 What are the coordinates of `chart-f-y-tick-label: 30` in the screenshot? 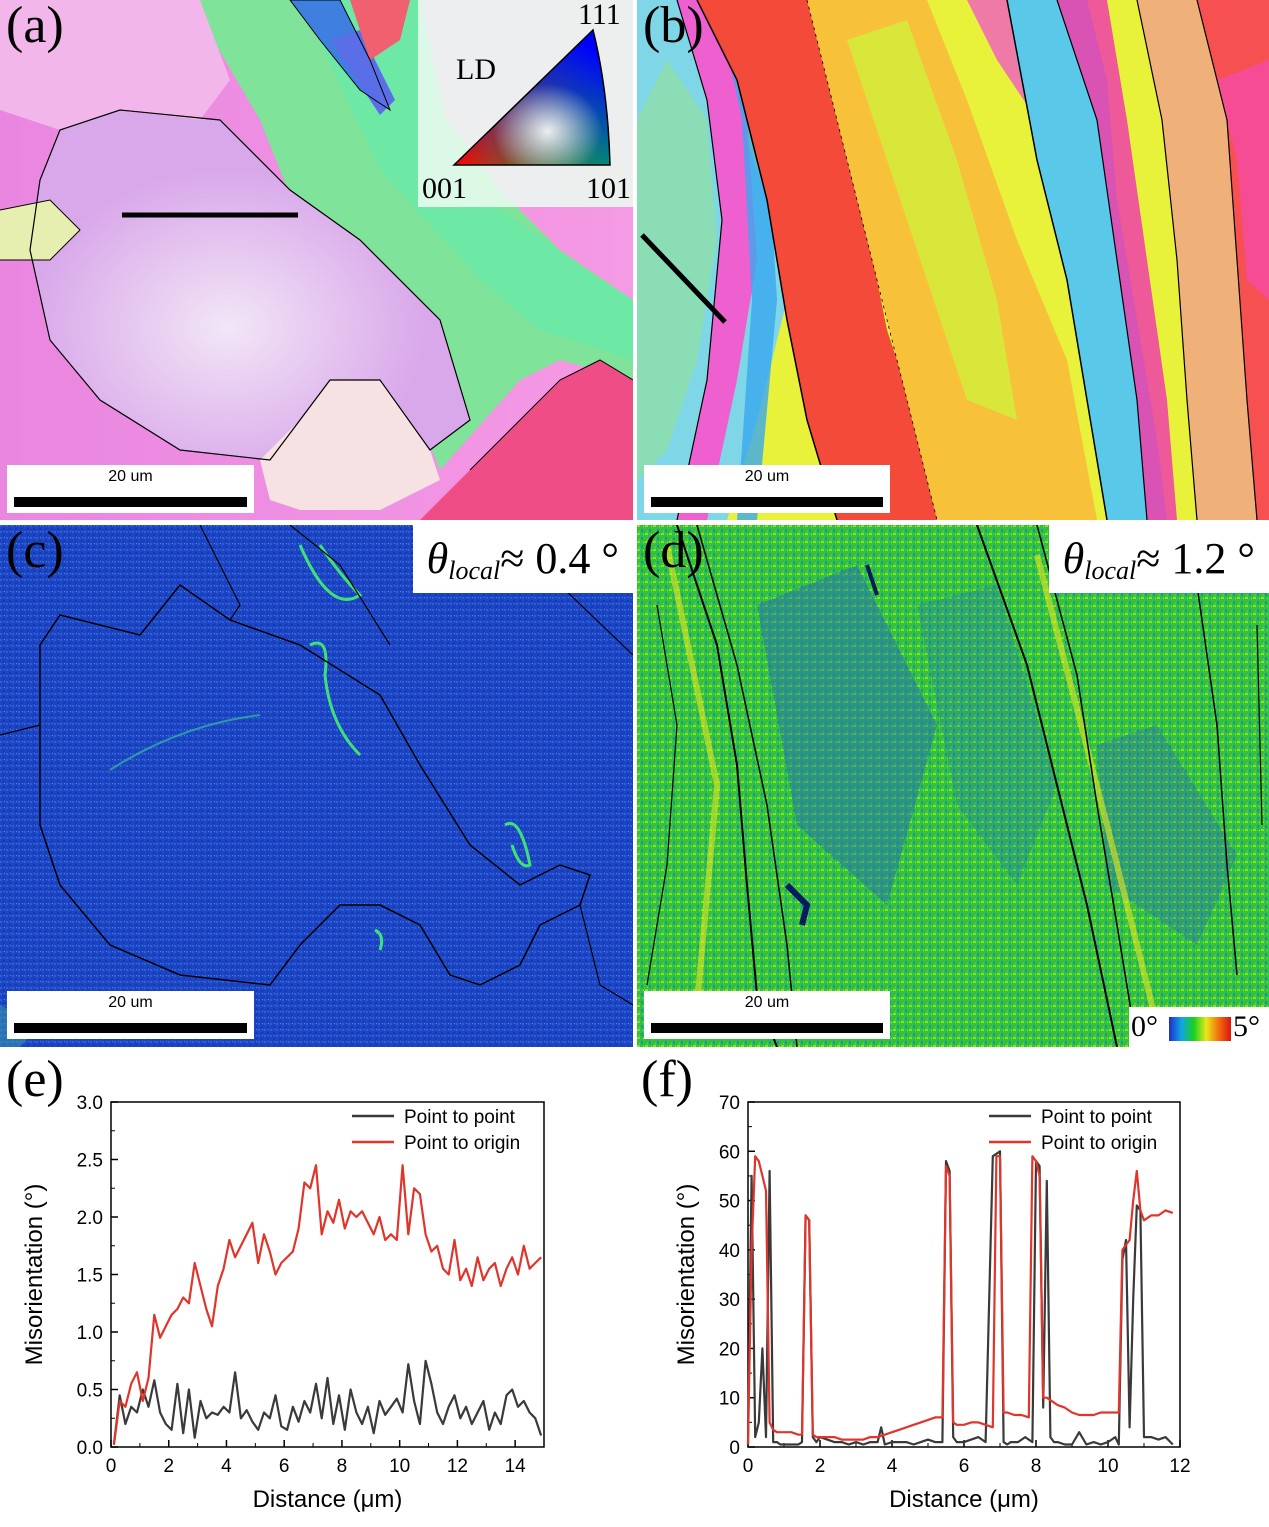 It's located at (729, 1300).